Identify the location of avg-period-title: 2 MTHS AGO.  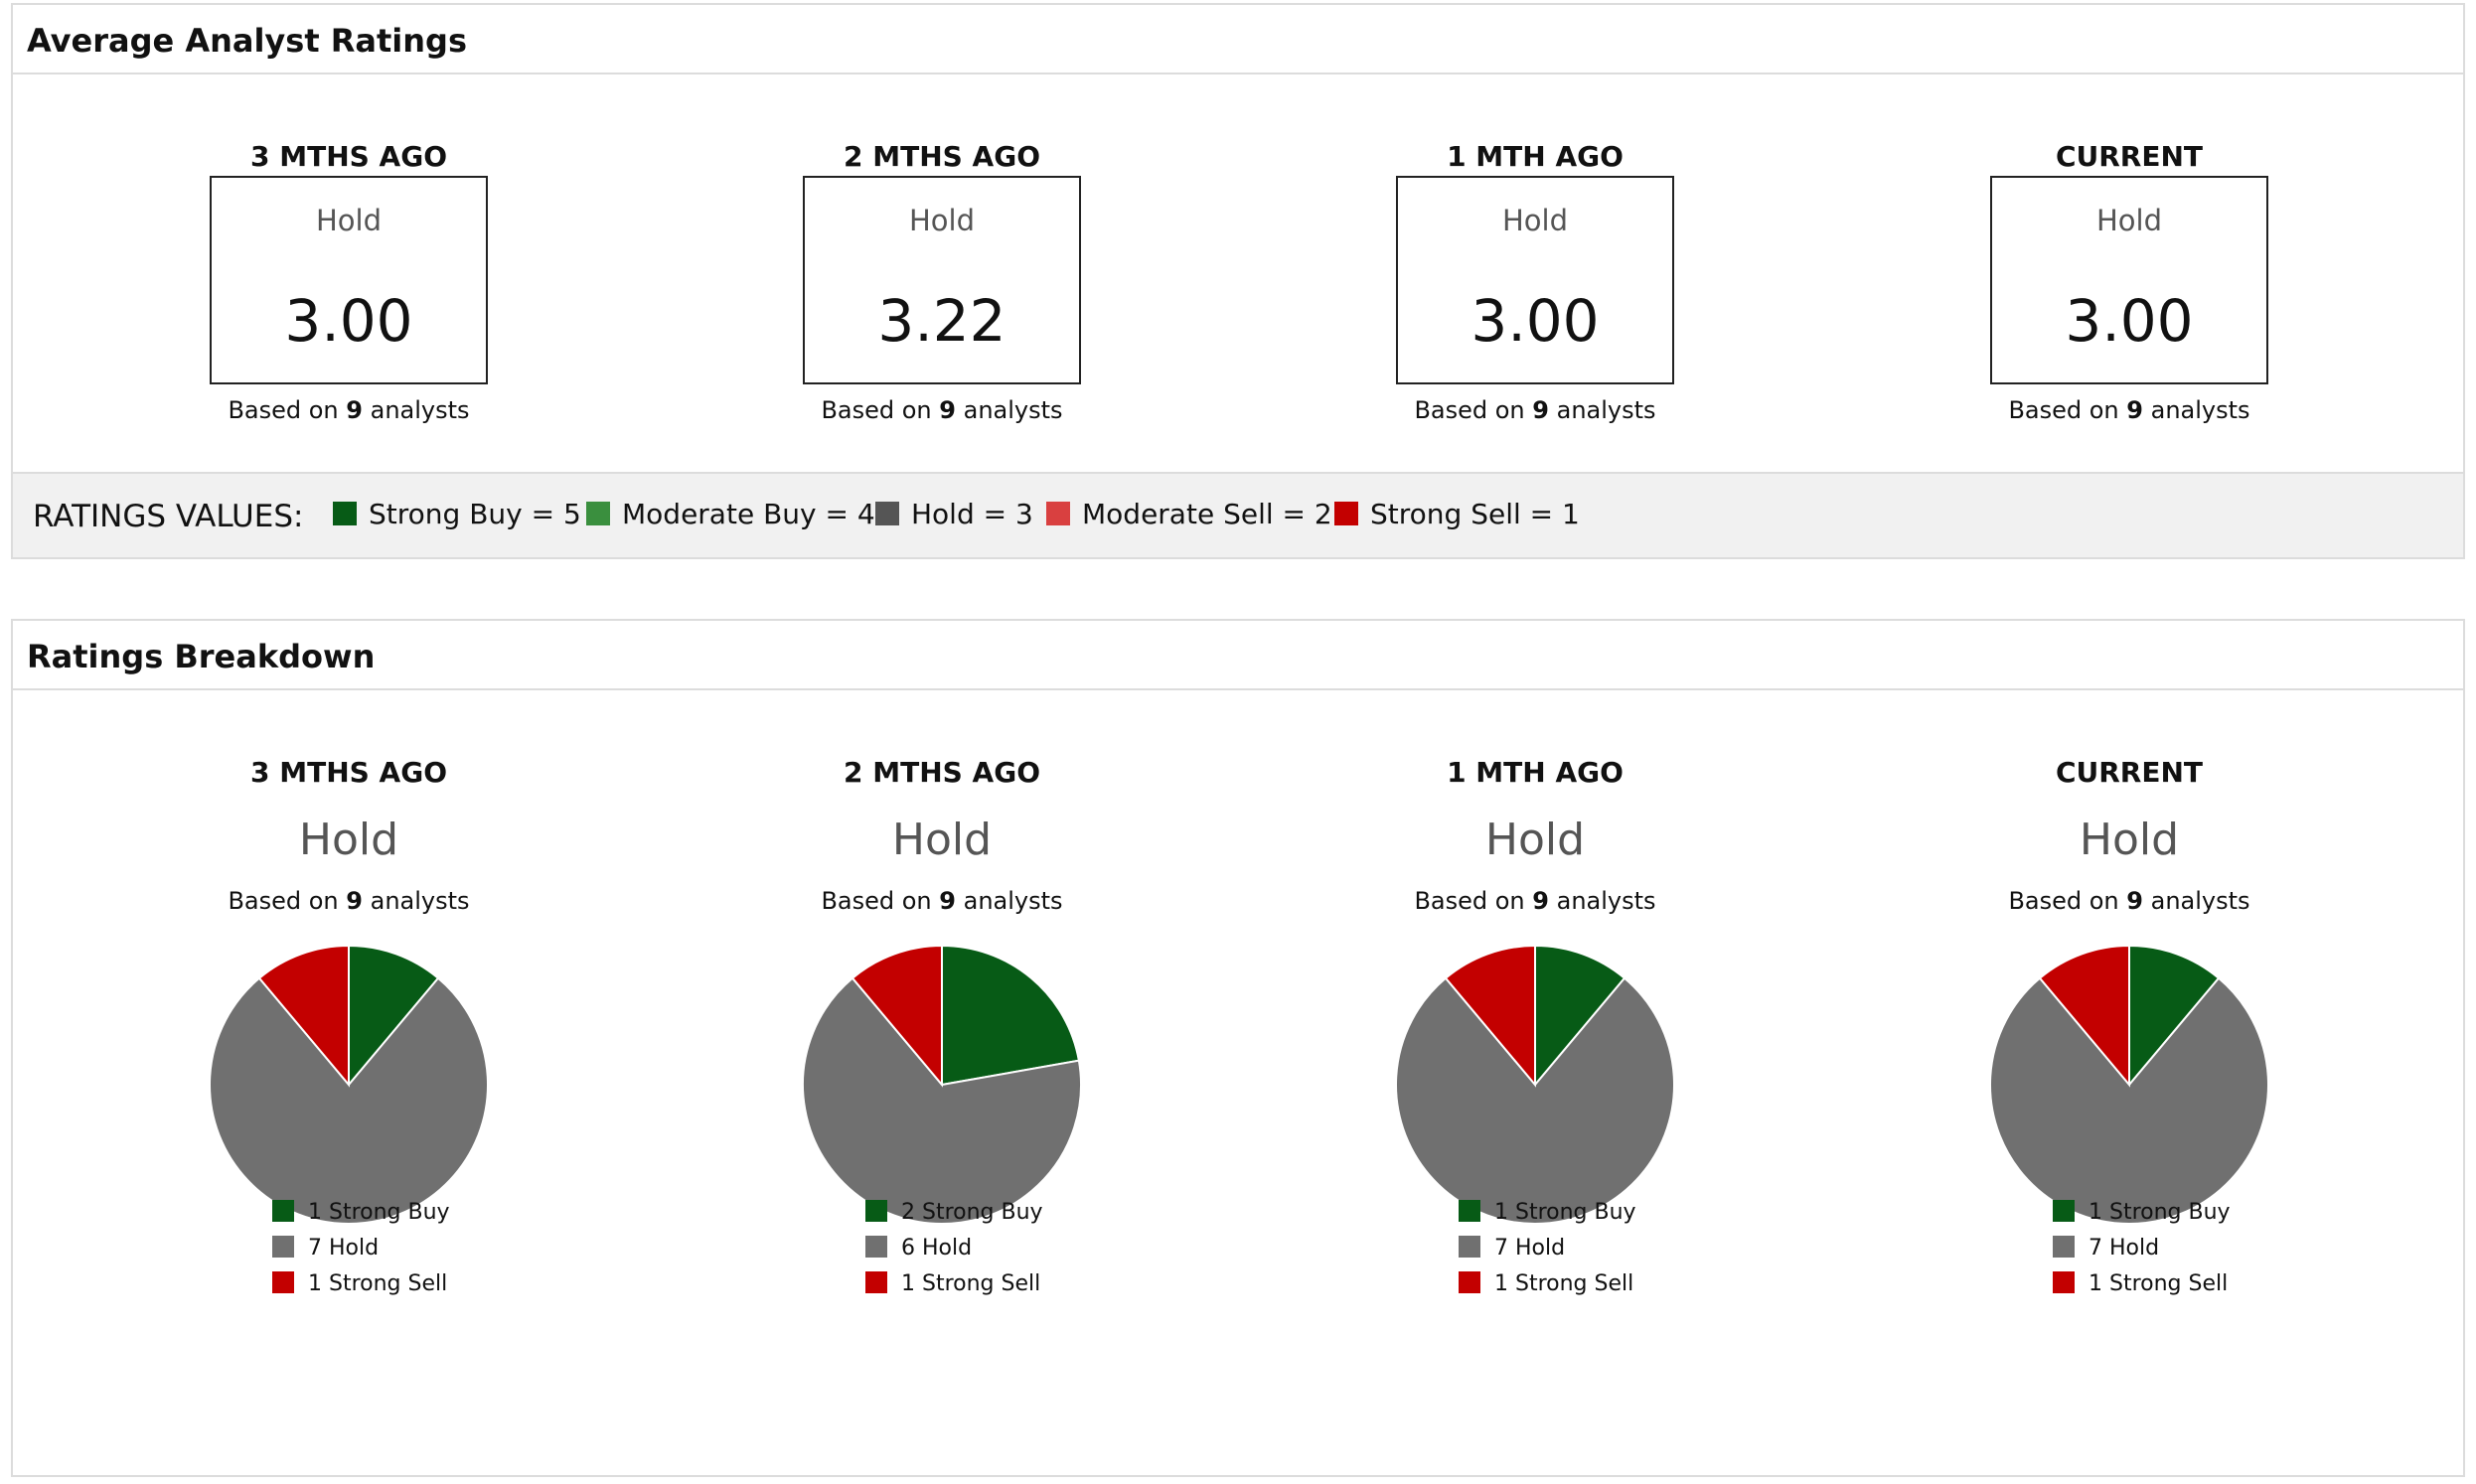
(942, 156).